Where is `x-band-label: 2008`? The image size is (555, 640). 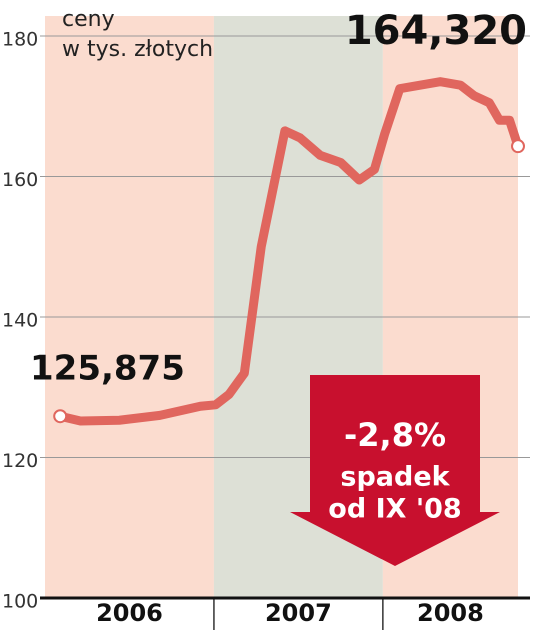 x-band-label: 2008 is located at coordinates (450, 613).